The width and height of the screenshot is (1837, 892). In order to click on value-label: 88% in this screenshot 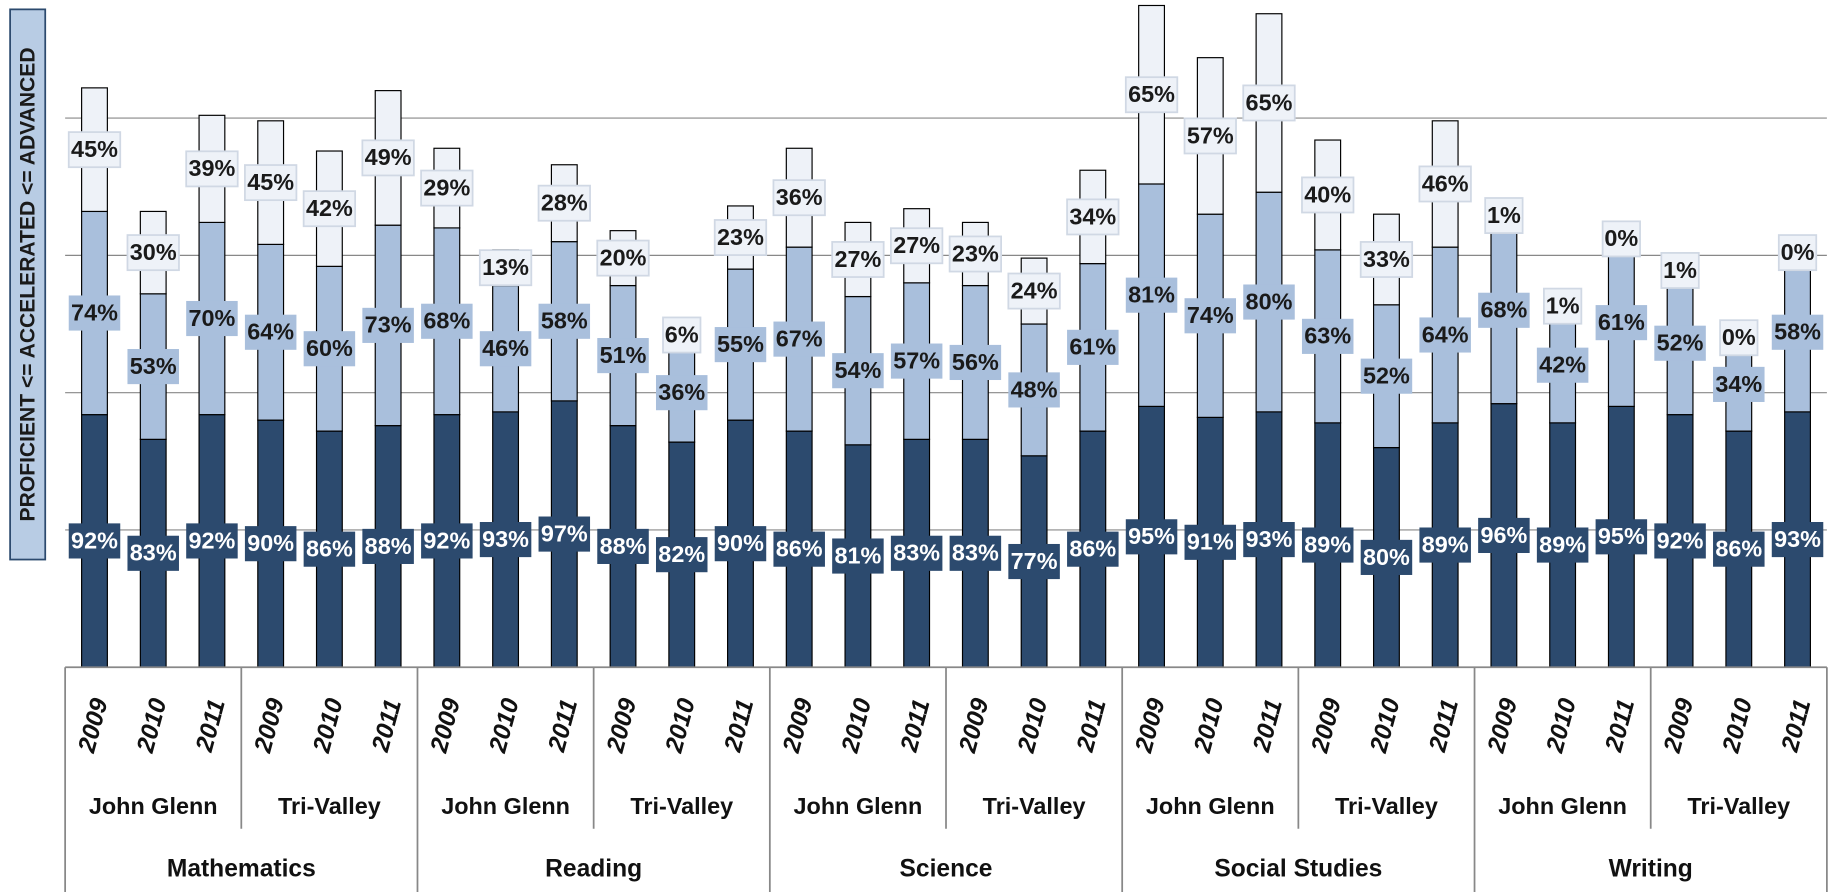, I will do `click(623, 546)`.